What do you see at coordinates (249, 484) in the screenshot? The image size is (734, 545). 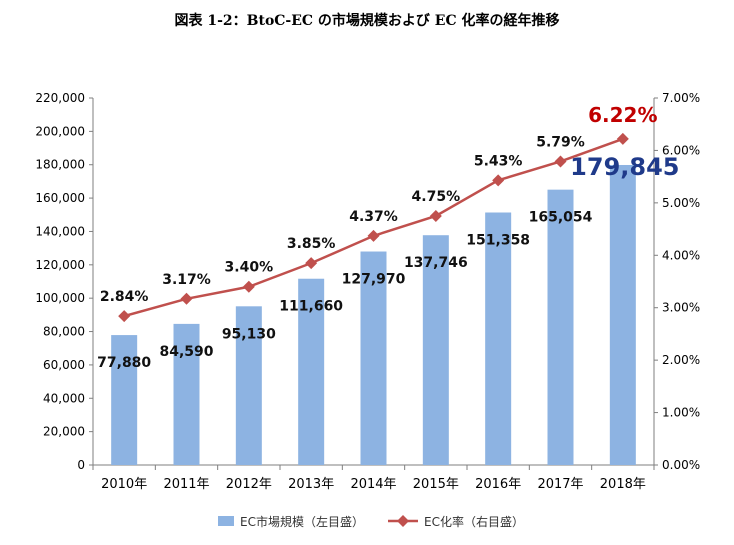 I see `x-tick-label: 2012年` at bounding box center [249, 484].